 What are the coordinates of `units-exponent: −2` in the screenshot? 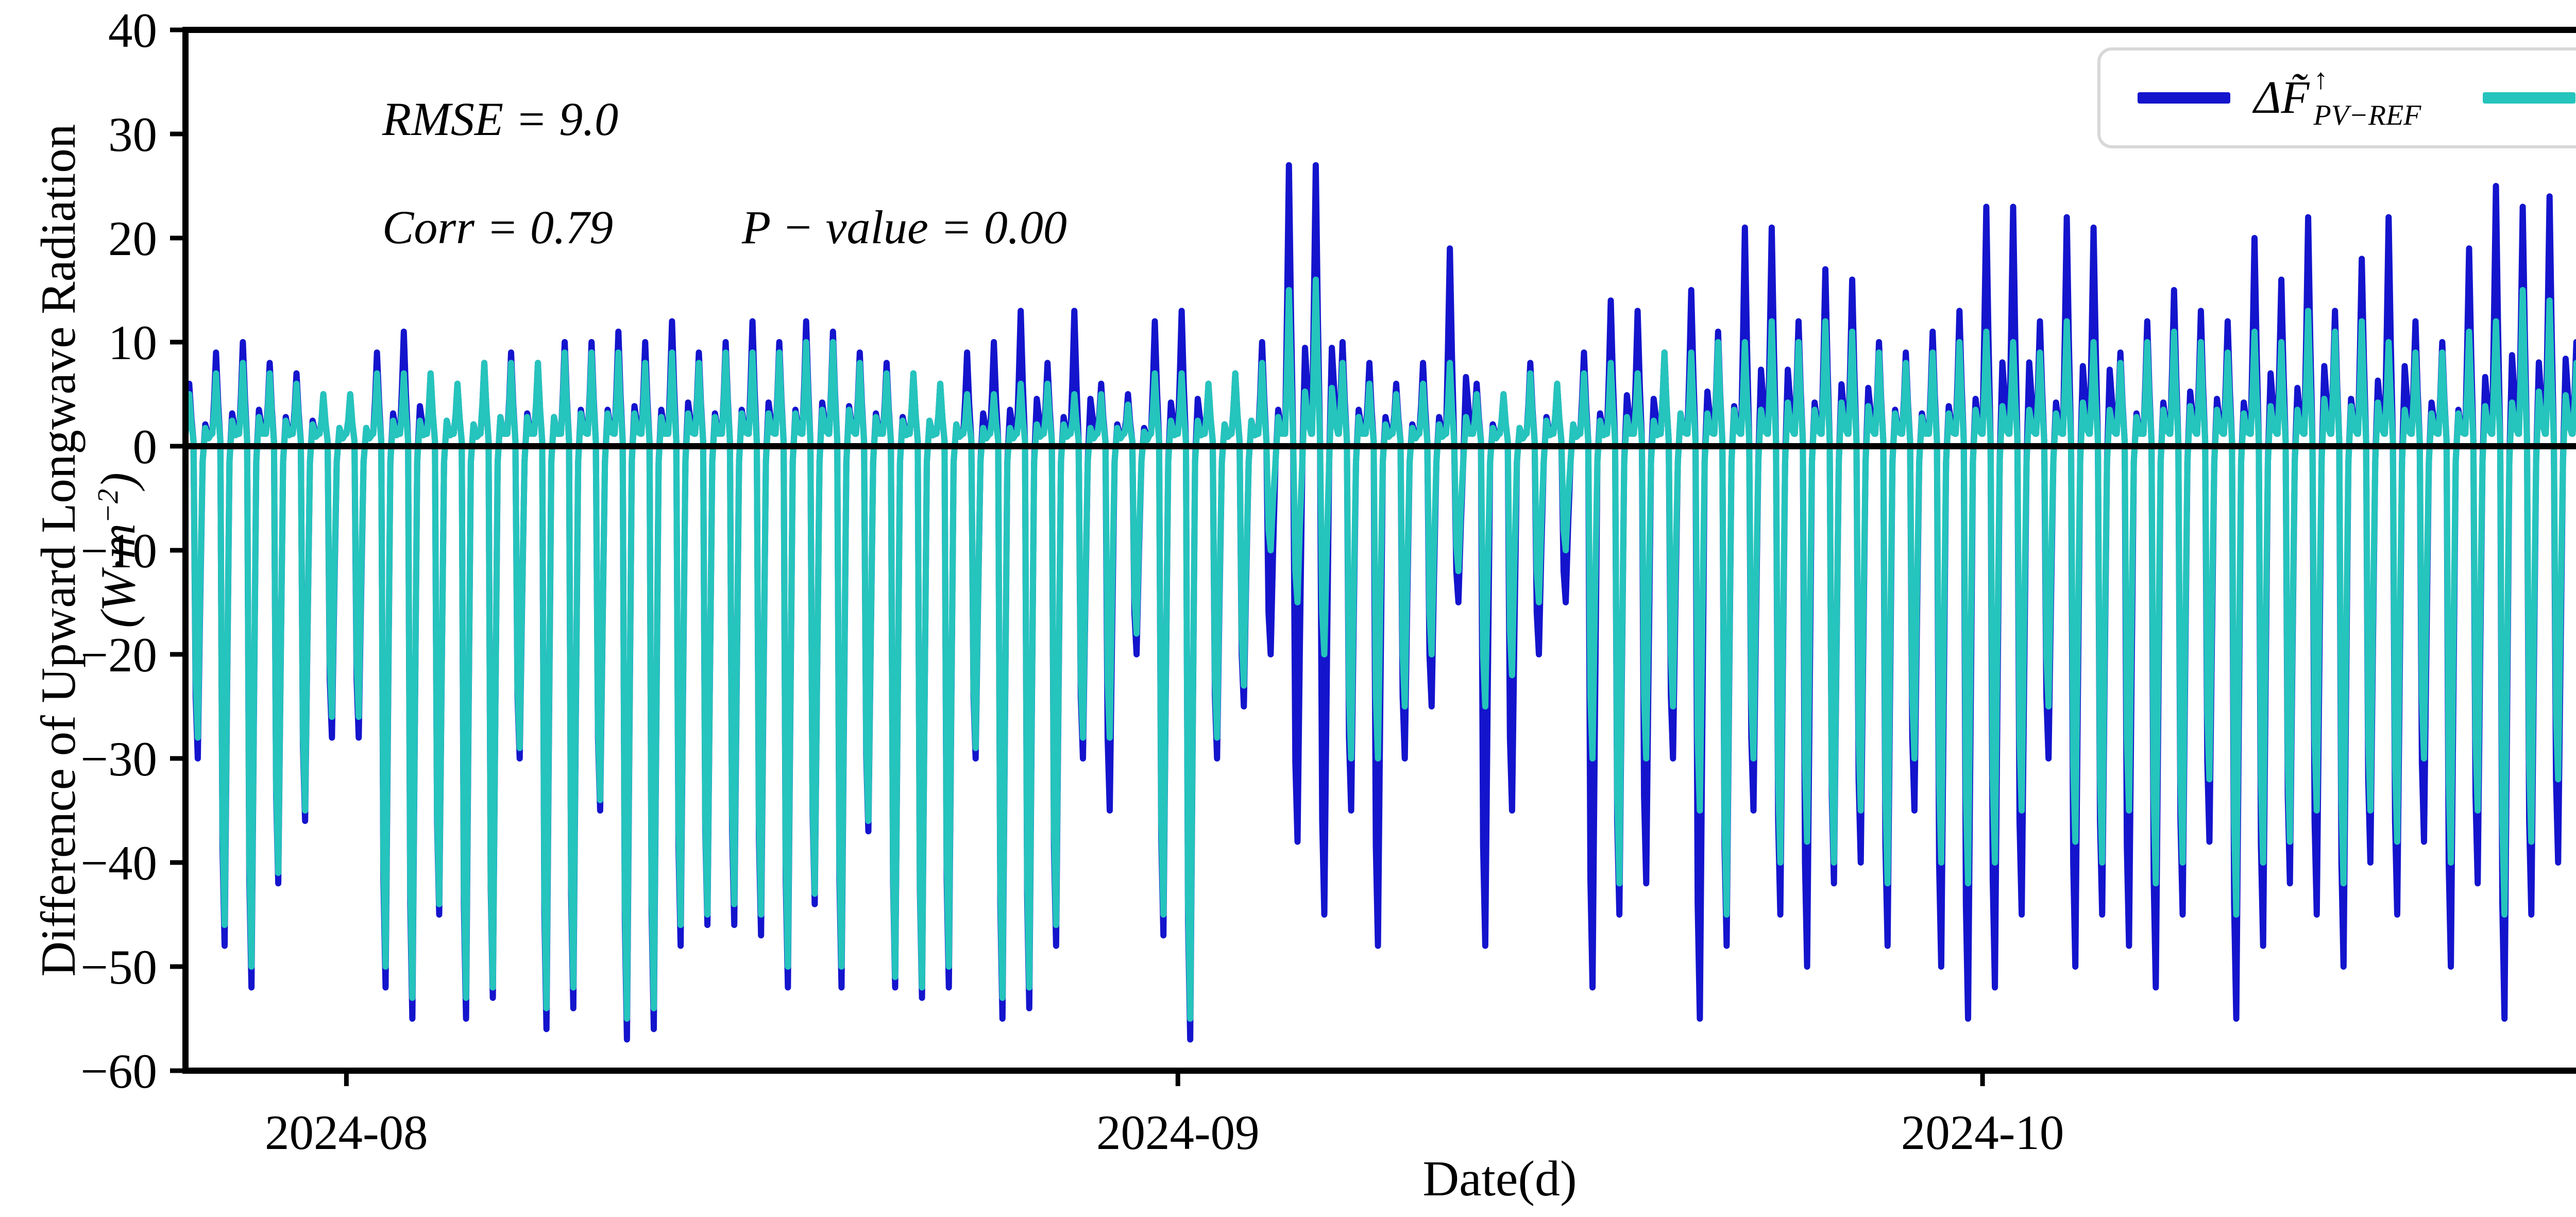 It's located at (108, 505).